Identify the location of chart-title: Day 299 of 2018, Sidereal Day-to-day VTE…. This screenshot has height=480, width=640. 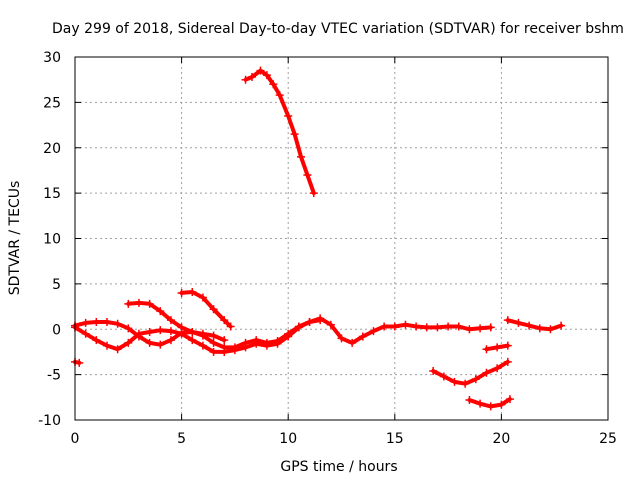
(338, 29).